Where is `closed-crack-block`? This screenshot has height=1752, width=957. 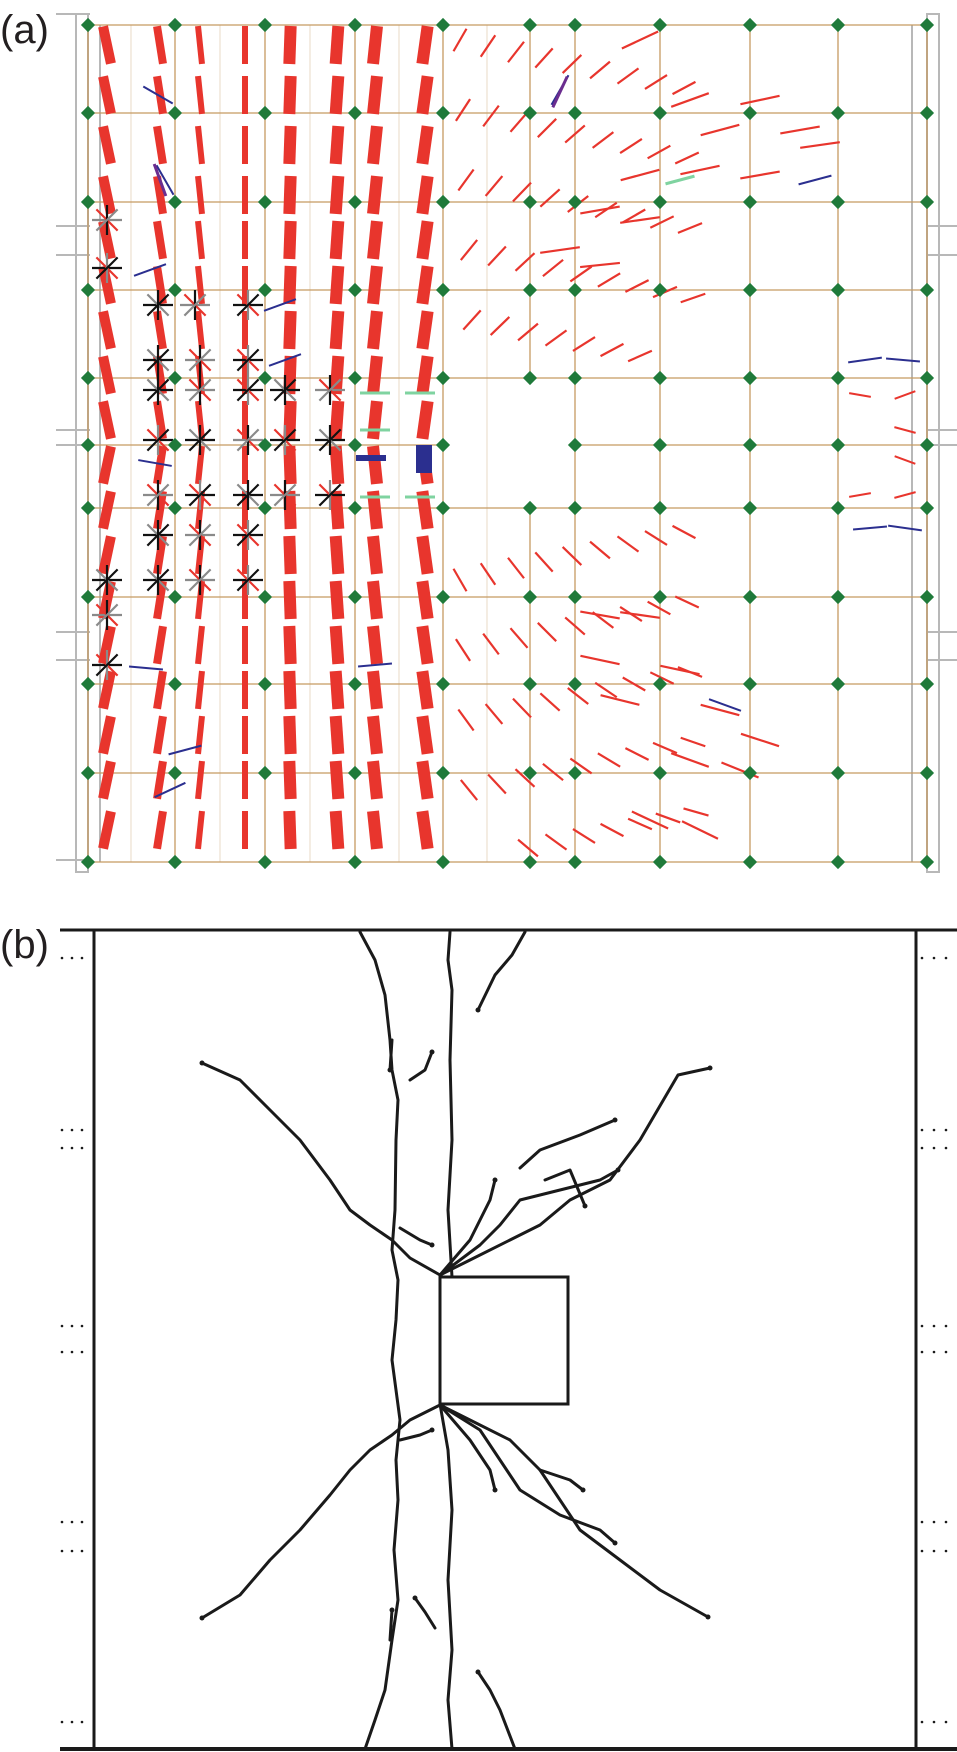
closed-crack-block is located at coordinates (371, 458).